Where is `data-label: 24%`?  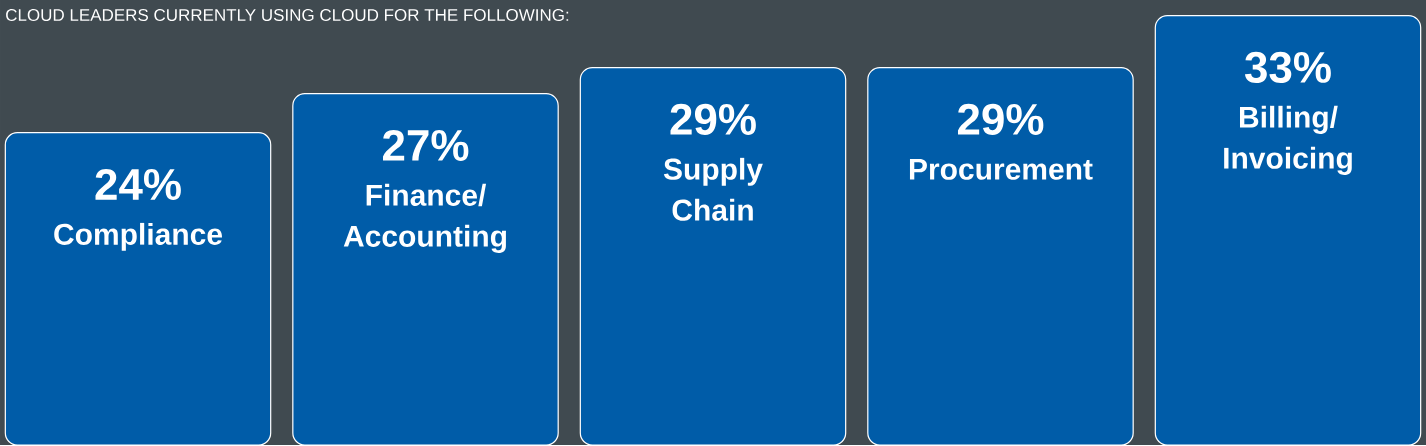 data-label: 24% is located at coordinates (138, 185).